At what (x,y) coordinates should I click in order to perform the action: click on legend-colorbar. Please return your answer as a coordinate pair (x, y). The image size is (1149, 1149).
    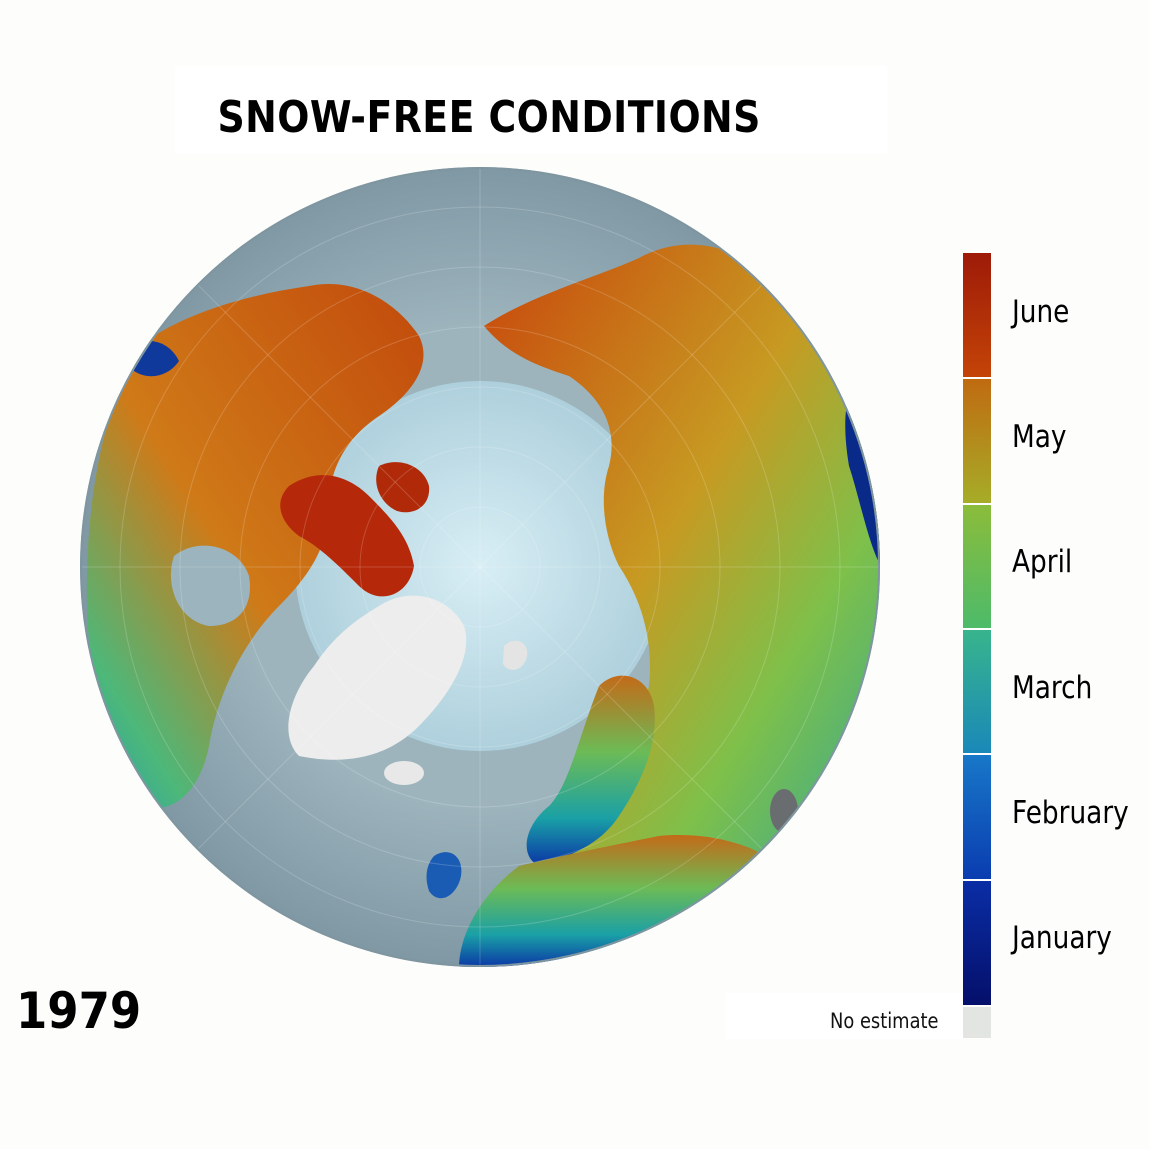
    Looking at the image, I should click on (977, 629).